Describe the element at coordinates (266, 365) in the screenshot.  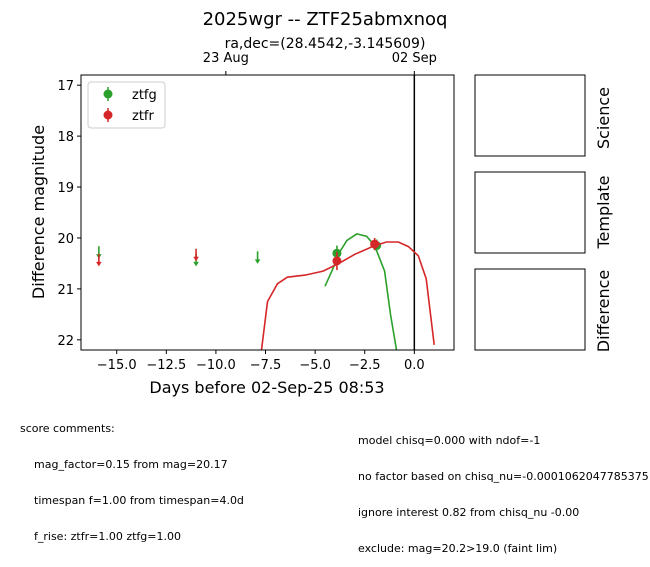
I see `x-tick-label: −7.5` at that location.